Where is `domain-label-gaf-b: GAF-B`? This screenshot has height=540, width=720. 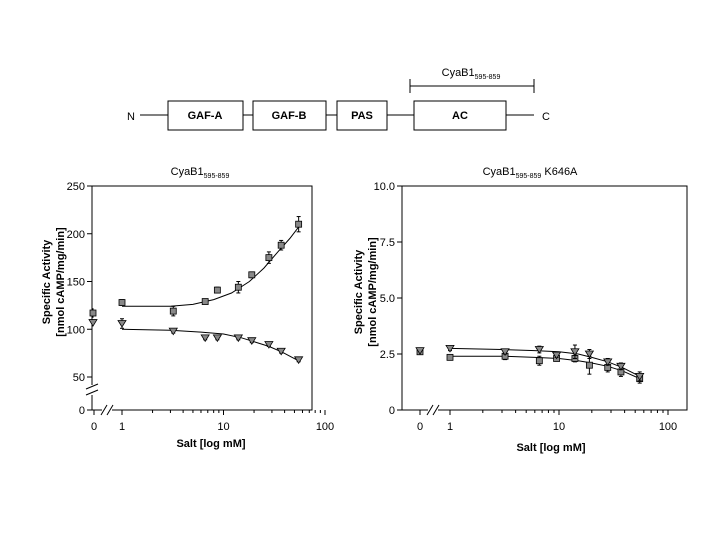
domain-label-gaf-b: GAF-B is located at coordinates (289, 116).